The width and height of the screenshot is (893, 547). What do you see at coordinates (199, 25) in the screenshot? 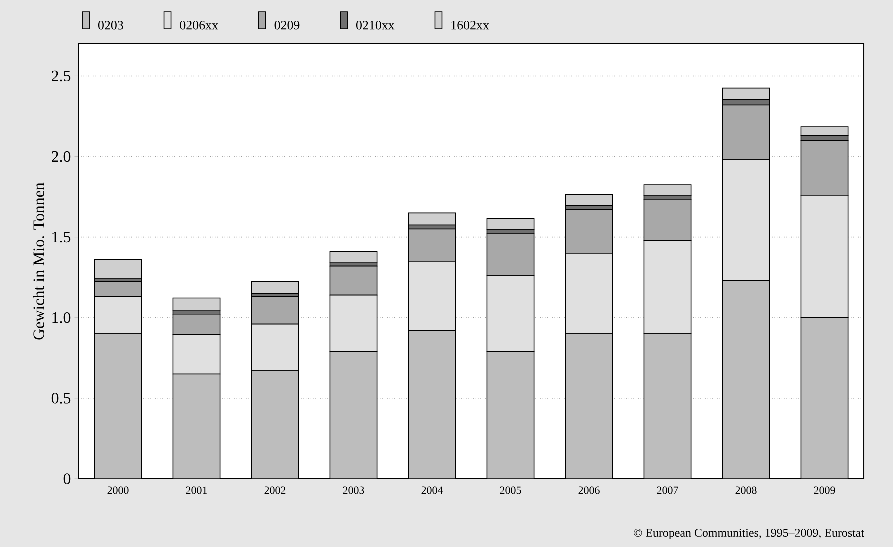
I see `legend-label: 0206xx` at bounding box center [199, 25].